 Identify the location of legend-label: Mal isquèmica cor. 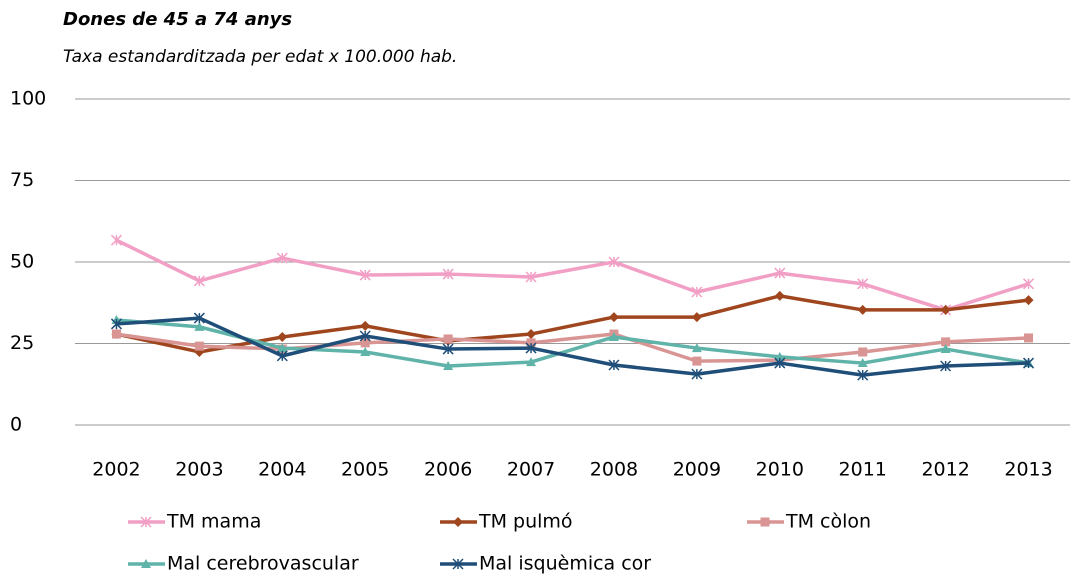
(565, 564).